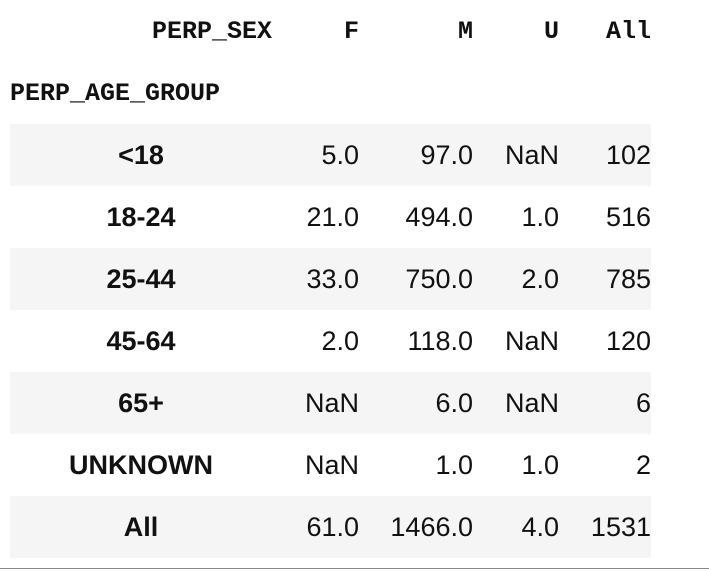  Describe the element at coordinates (141, 340) in the screenshot. I see `row-label: 45-64` at that location.